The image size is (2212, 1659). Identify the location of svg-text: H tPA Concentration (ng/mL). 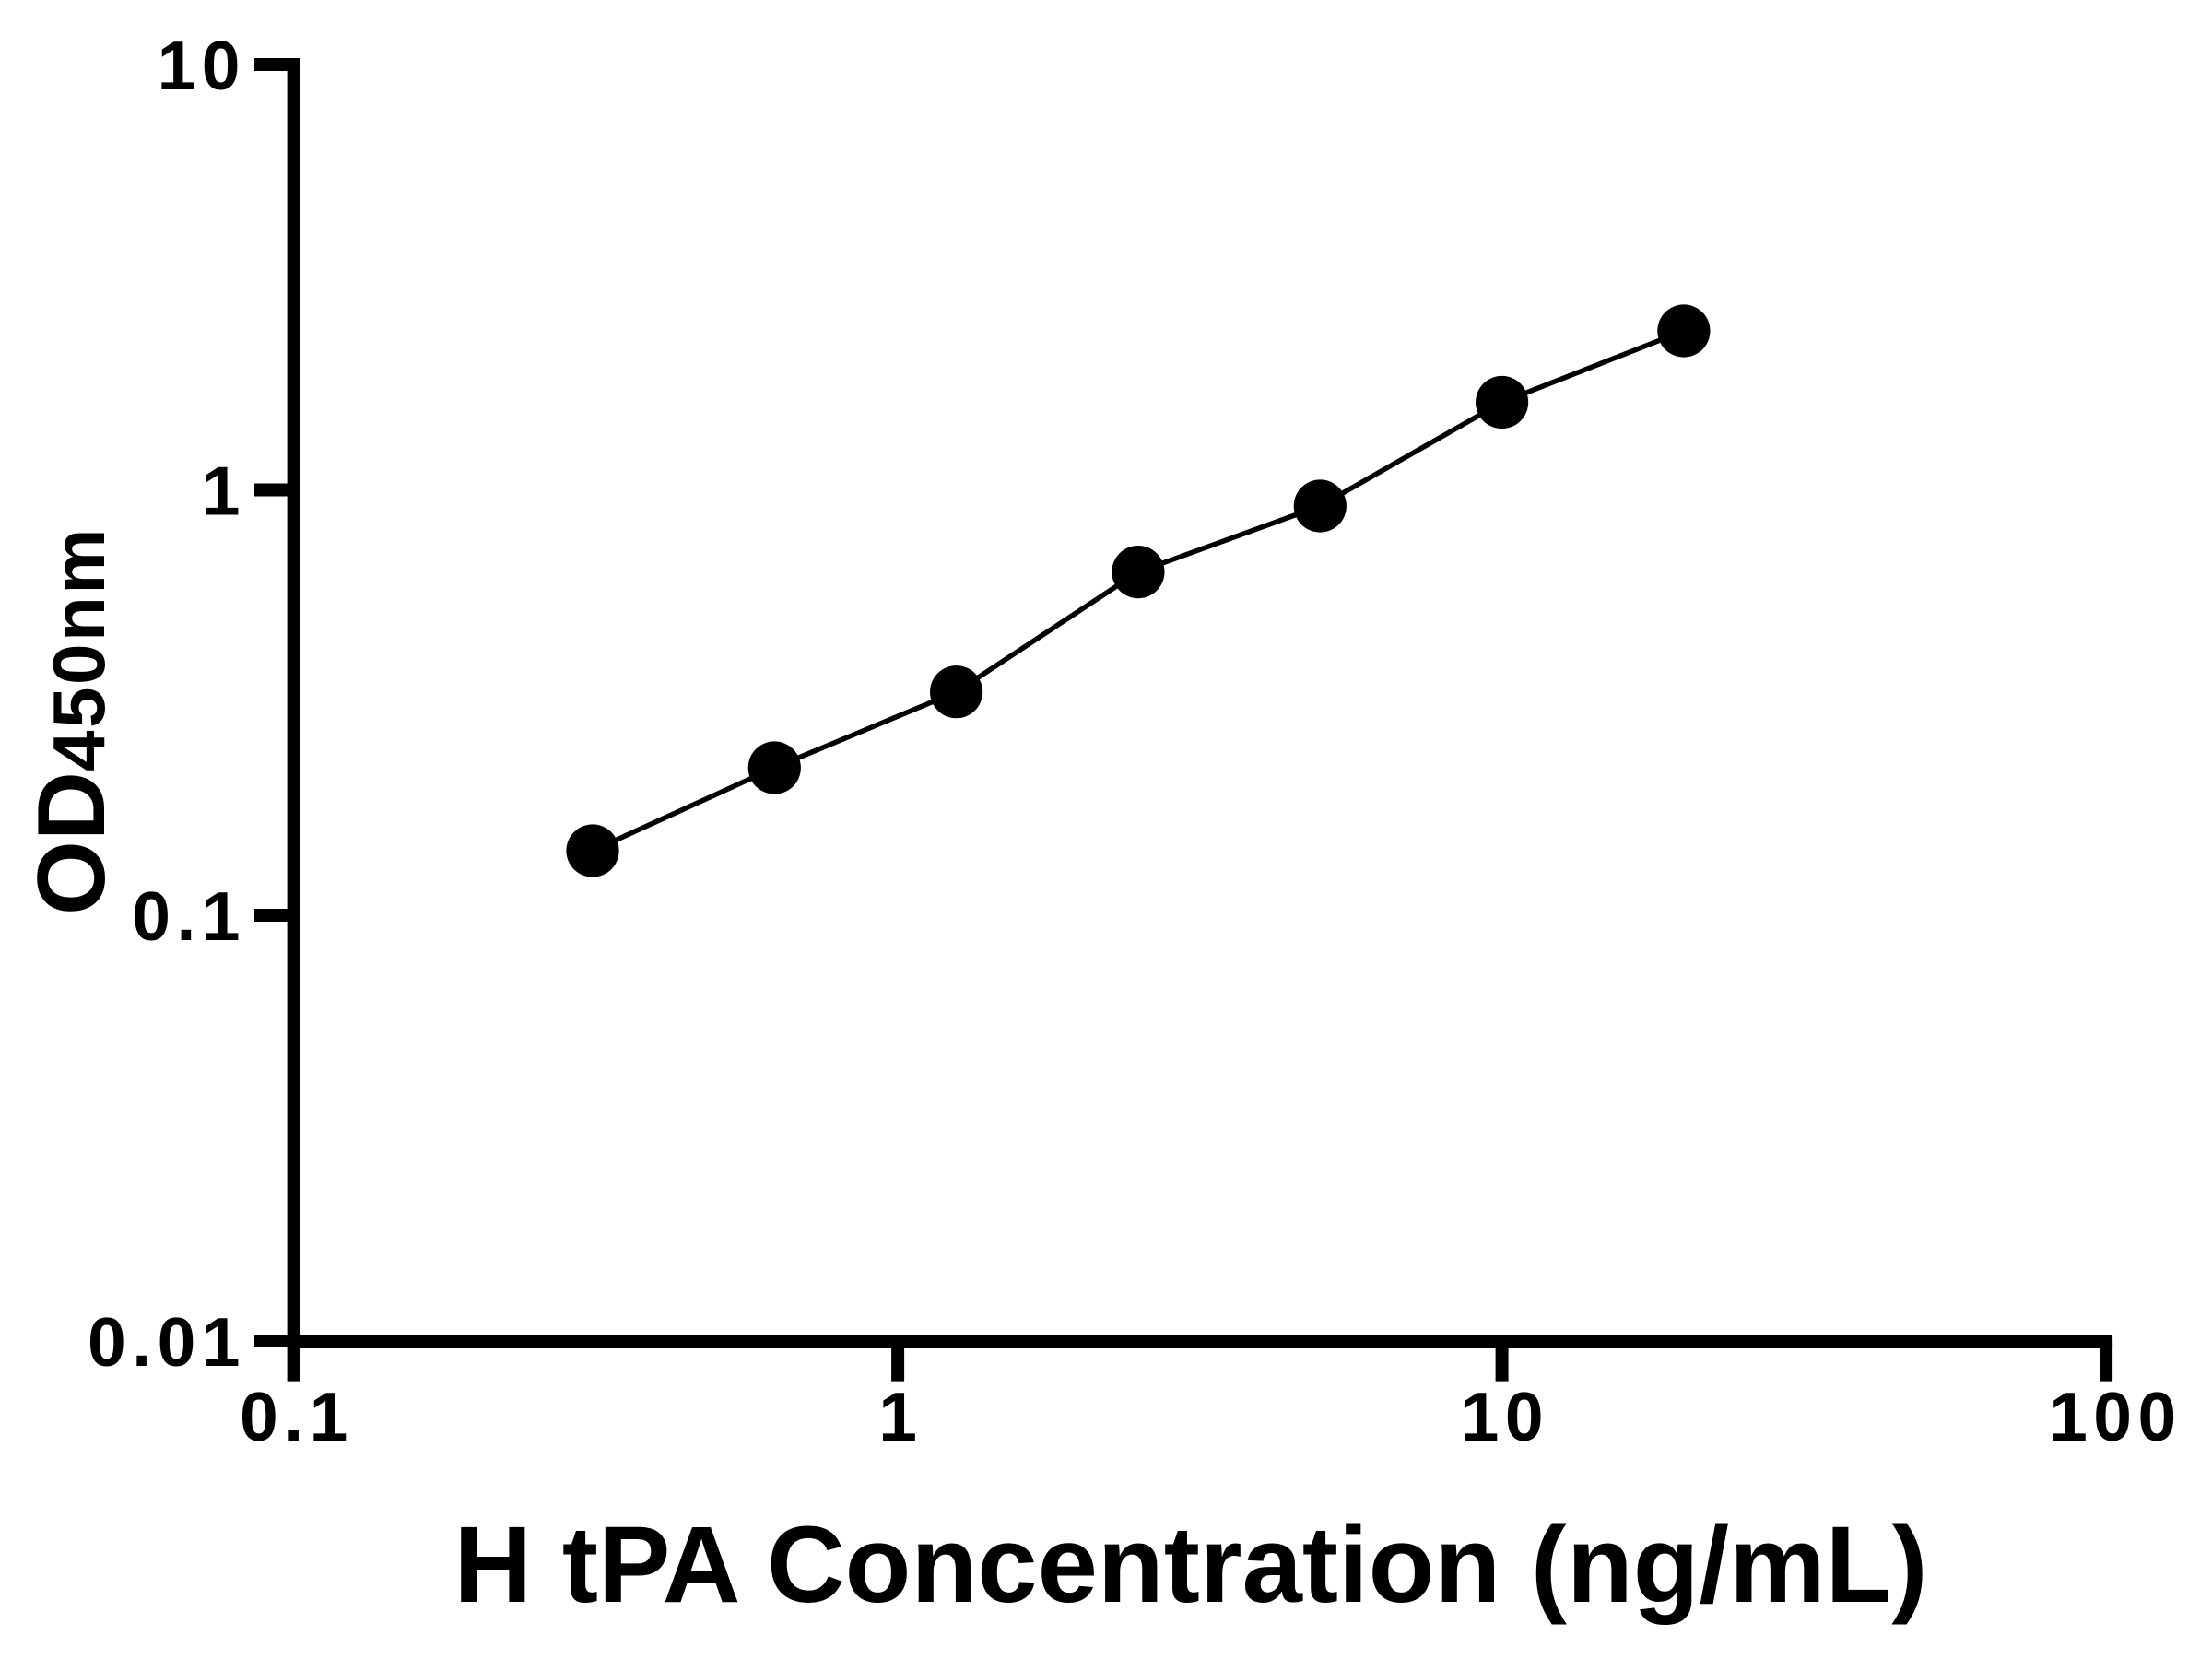
(1190, 1564).